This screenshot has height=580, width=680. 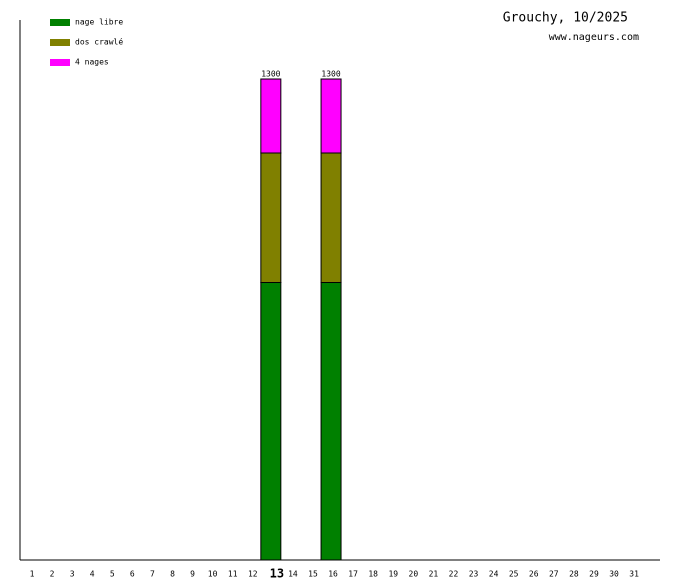 I want to click on x-tick-label: 9, so click(x=192, y=574).